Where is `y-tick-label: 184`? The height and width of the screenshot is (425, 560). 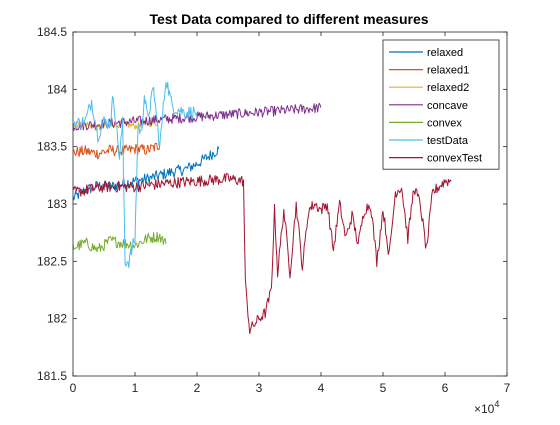 y-tick-label: 184 is located at coordinates (57, 89).